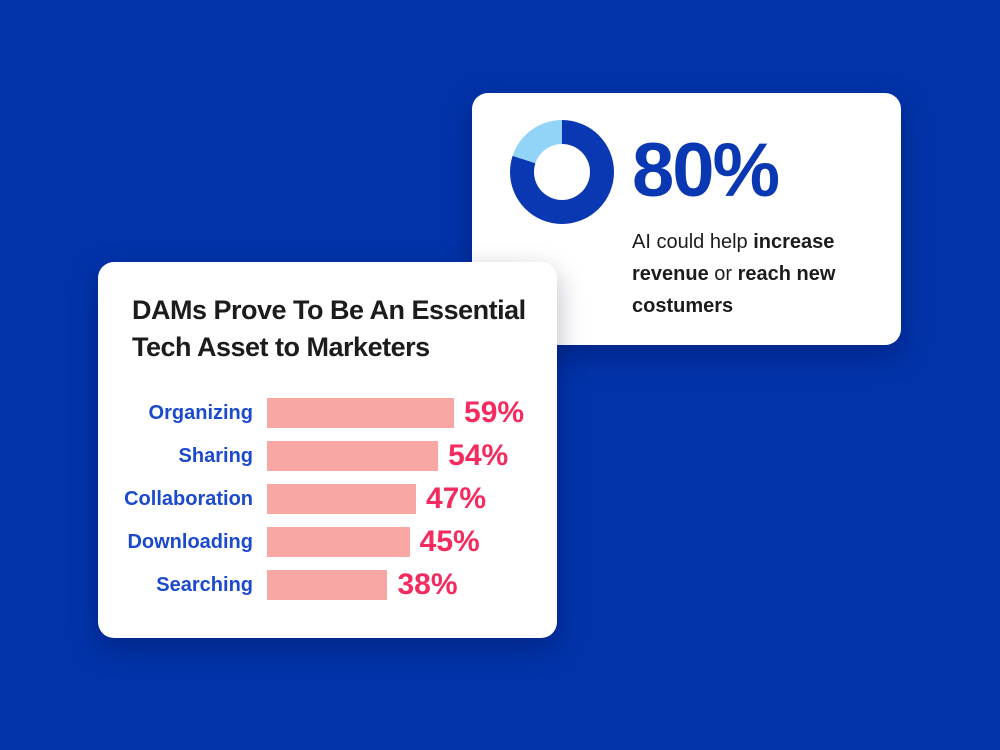 Image resolution: width=1000 pixels, height=750 pixels. Describe the element at coordinates (215, 455) in the screenshot. I see `bar-category-label: Sharing` at that location.